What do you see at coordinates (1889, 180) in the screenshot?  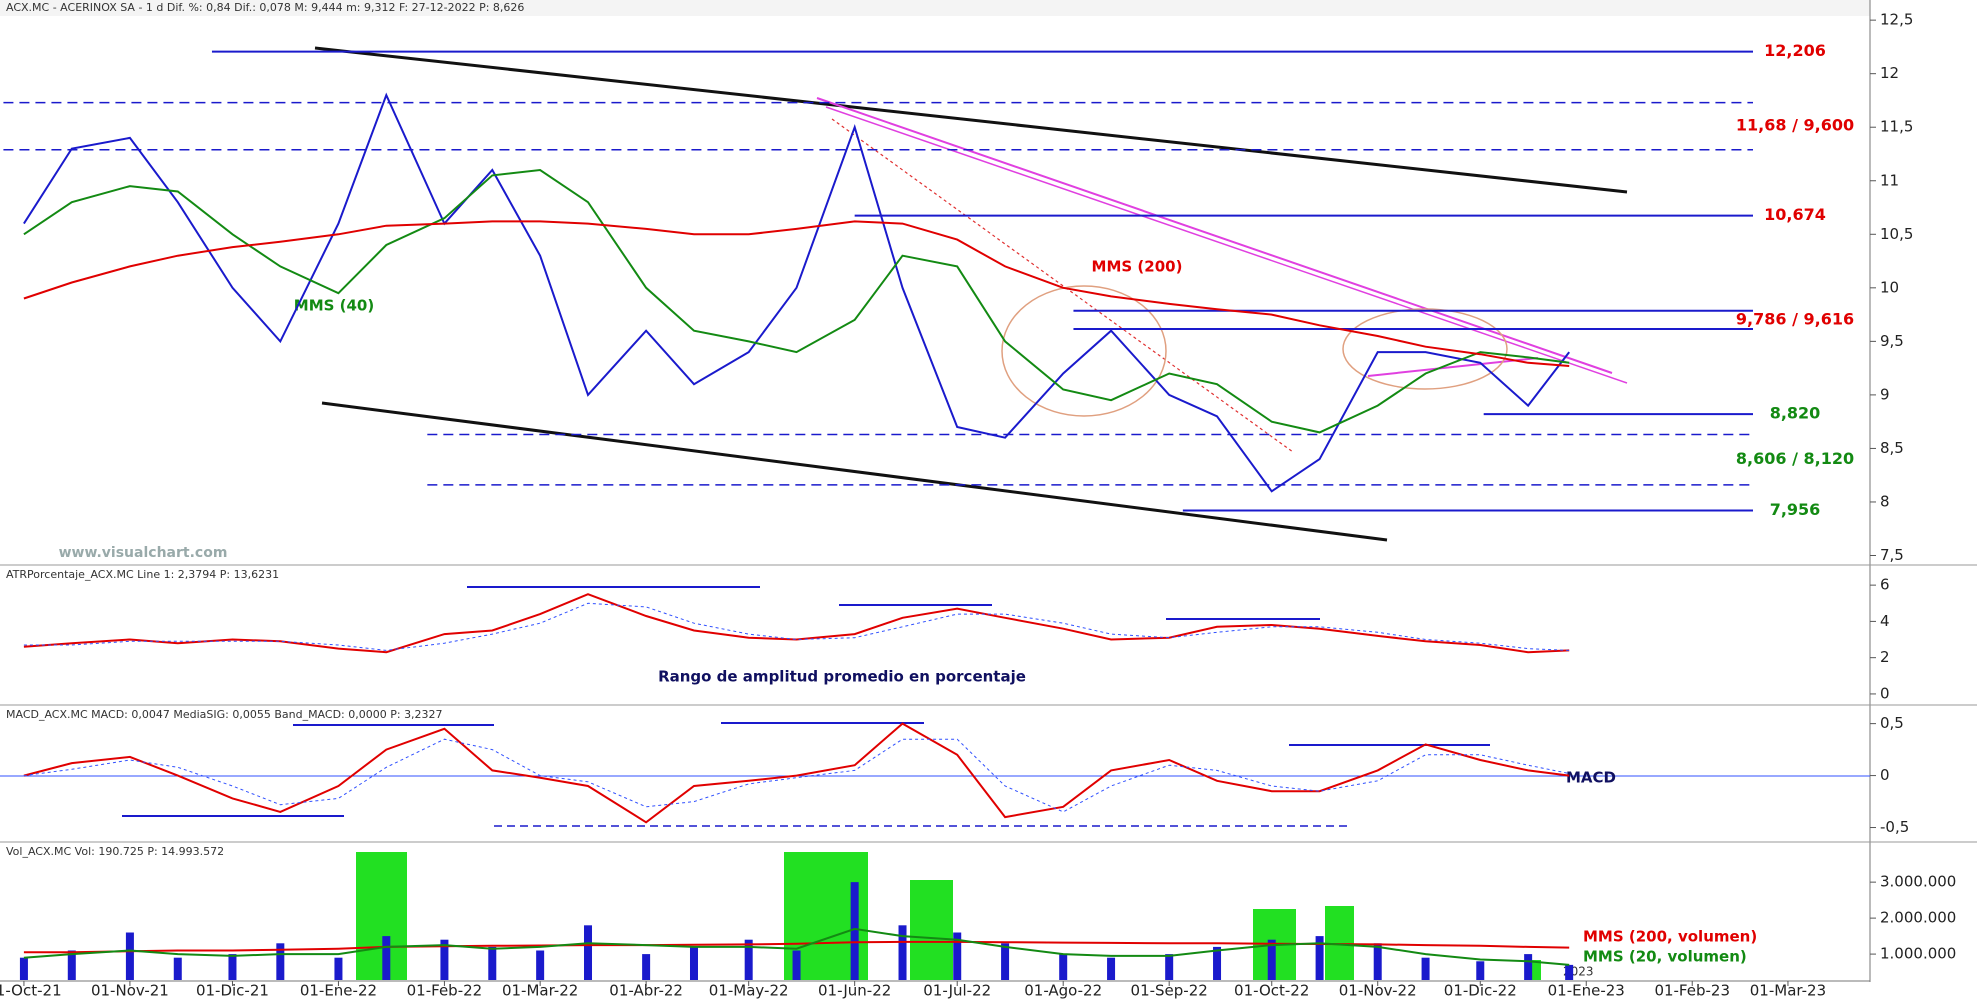 I see `y-tick-label: 11` at bounding box center [1889, 180].